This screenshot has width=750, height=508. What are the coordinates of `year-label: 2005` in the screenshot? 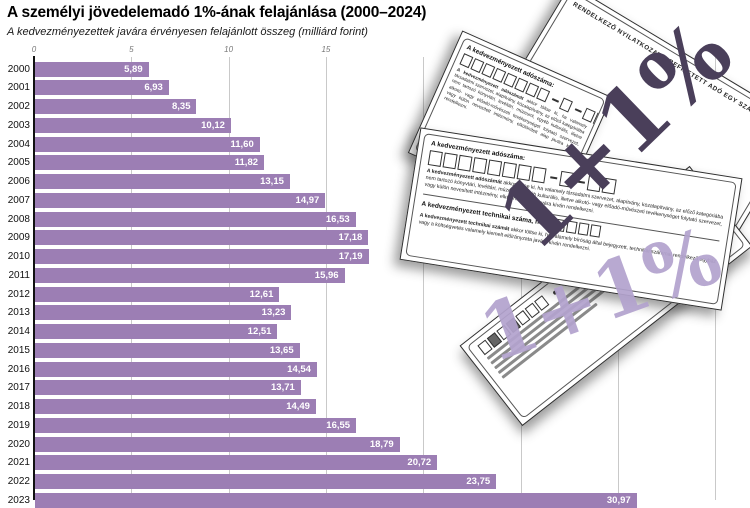 It's located at (18, 163).